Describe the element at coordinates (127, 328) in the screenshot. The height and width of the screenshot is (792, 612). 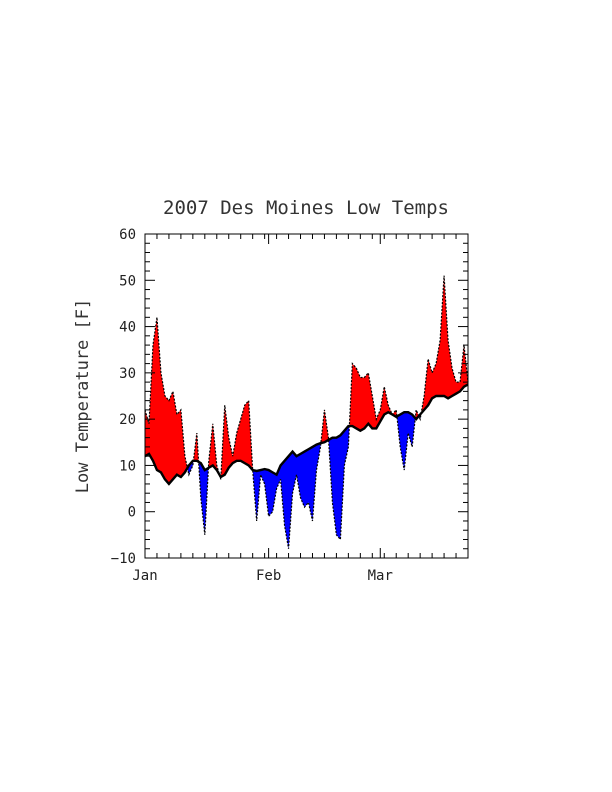
I see `y-tick-label: 40` at that location.